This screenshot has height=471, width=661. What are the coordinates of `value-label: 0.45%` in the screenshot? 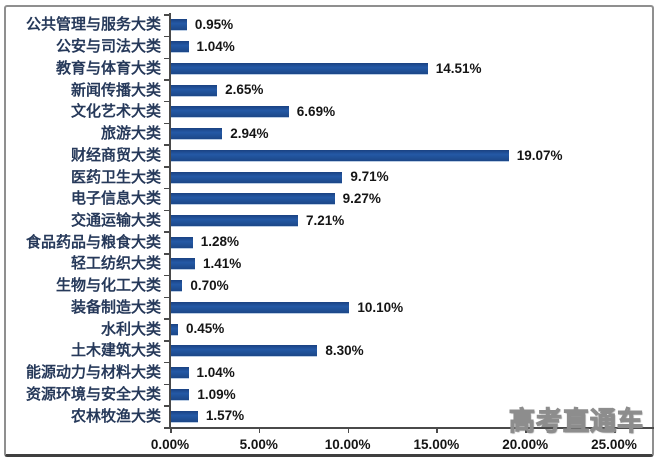 It's located at (205, 329).